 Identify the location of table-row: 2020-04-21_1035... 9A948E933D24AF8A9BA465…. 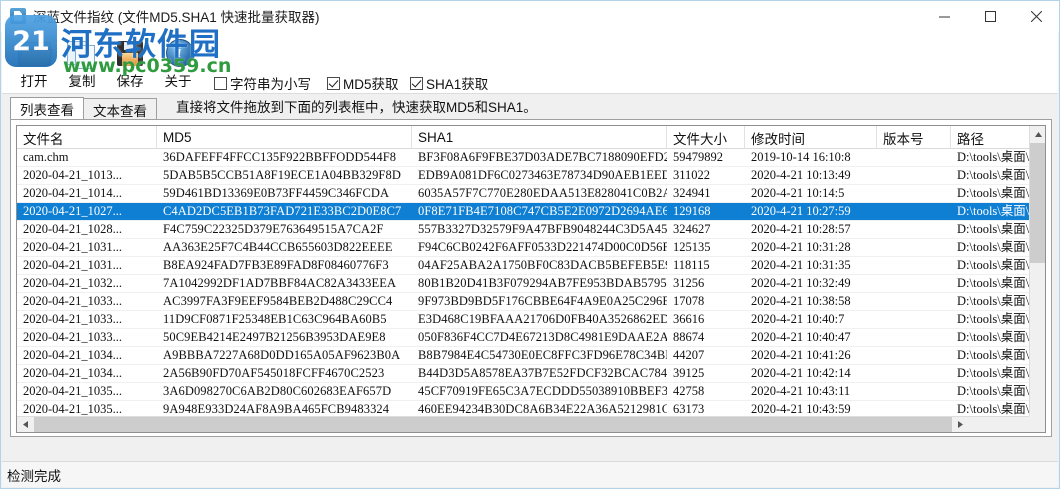
(523, 409).